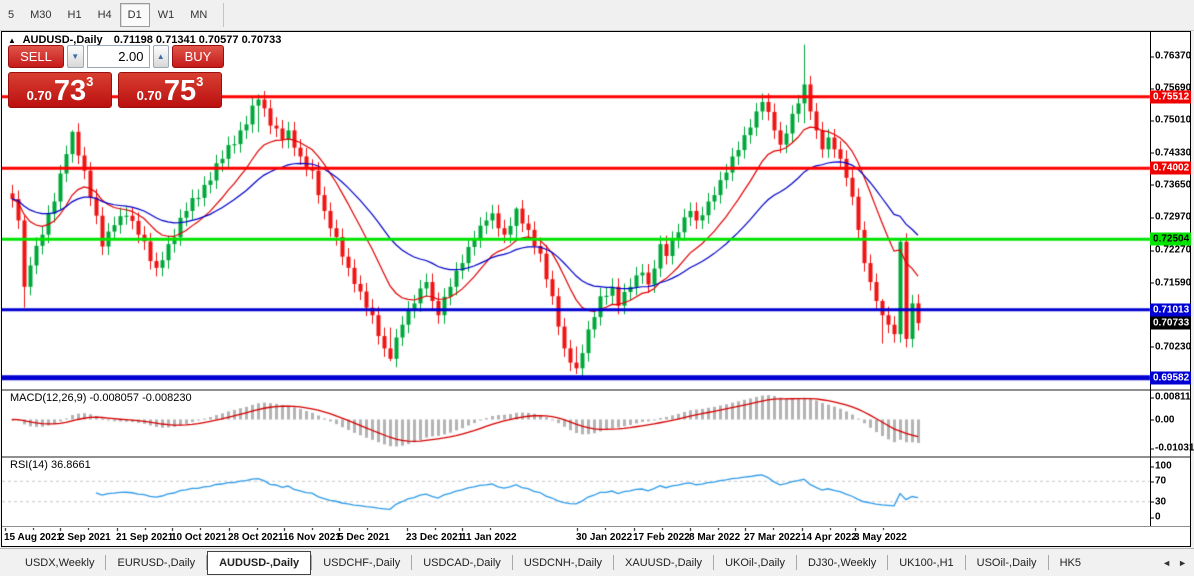 This screenshot has width=1194, height=576. Describe the element at coordinates (104, 15) in the screenshot. I see `timeframe-button-h4: H4` at that location.